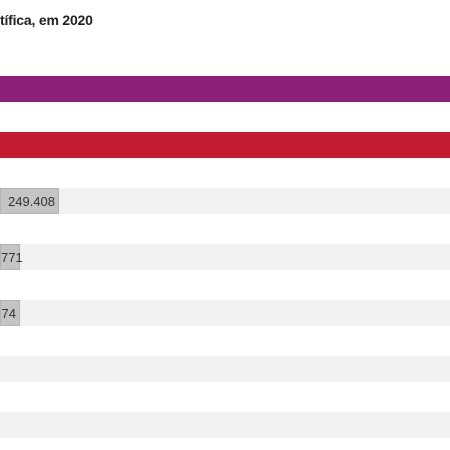 Image resolution: width=450 pixels, height=450 pixels. Describe the element at coordinates (225, 257) in the screenshot. I see `bar-row-4: 771` at that location.